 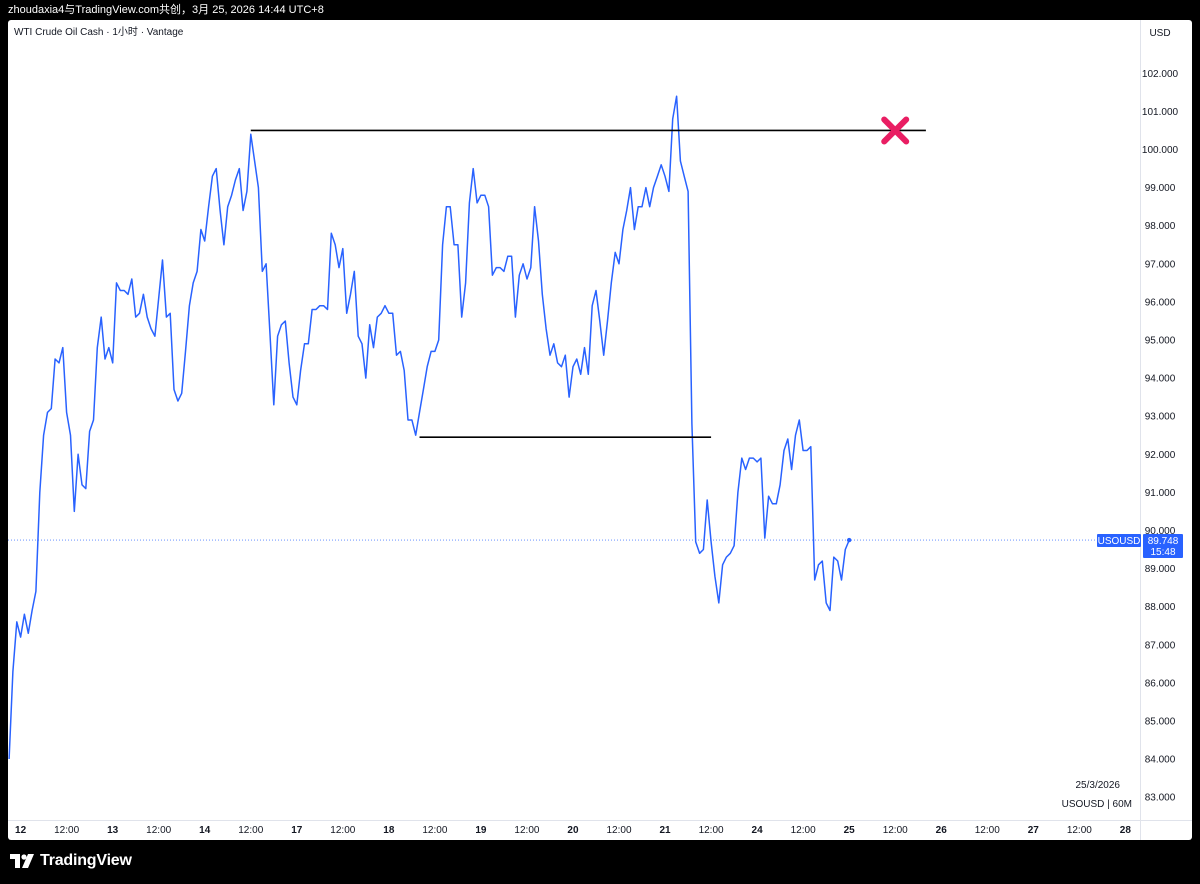 I want to click on countdown-text: 15:48, so click(x=1162, y=552).